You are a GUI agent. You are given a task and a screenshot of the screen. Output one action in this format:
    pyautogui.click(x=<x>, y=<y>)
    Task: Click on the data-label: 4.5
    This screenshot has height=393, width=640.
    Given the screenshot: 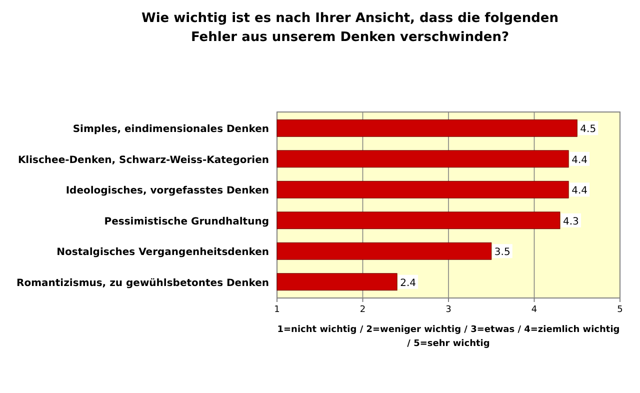 What is the action you would take?
    pyautogui.click(x=588, y=130)
    